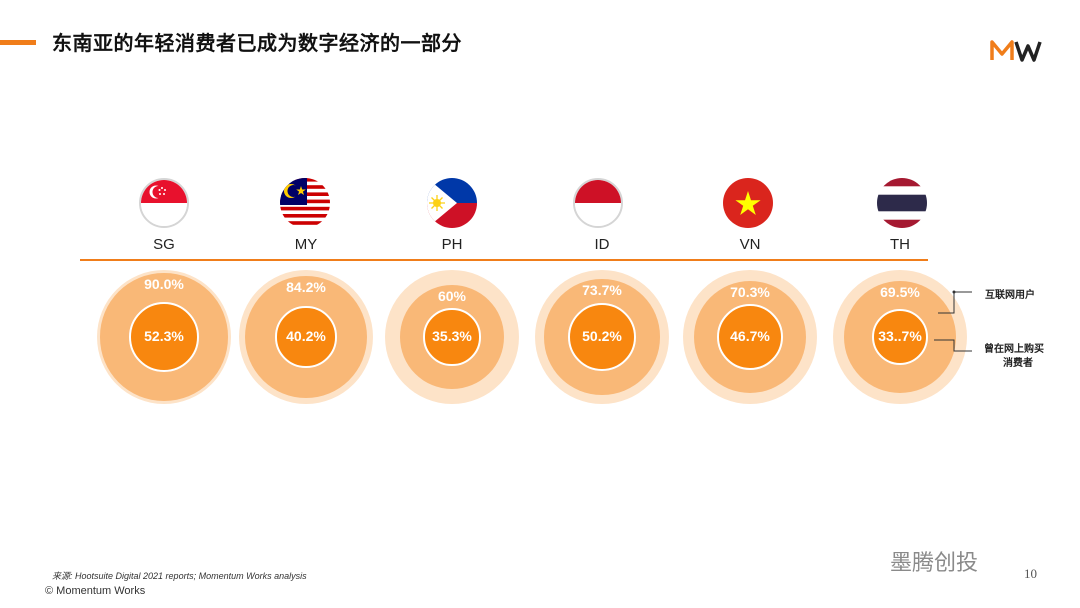 This screenshot has width=1080, height=608. What do you see at coordinates (306, 286) in the screenshot?
I see `internet-users-label-my: 84.2%` at bounding box center [306, 286].